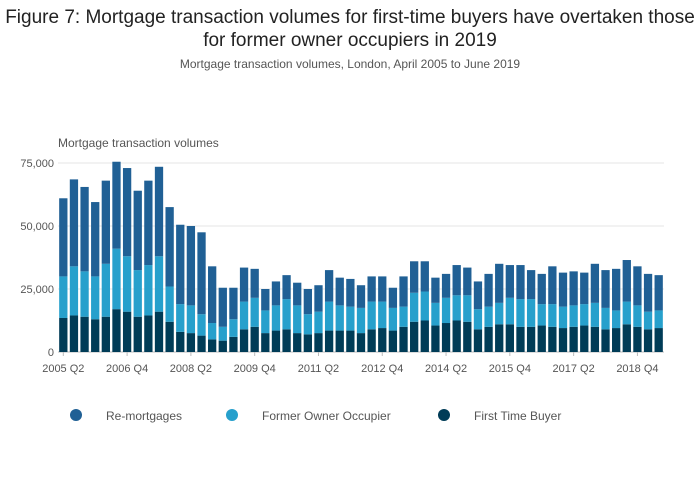 The height and width of the screenshot is (502, 700). What do you see at coordinates (76, 415) in the screenshot?
I see `legend-marker-remortgages` at bounding box center [76, 415].